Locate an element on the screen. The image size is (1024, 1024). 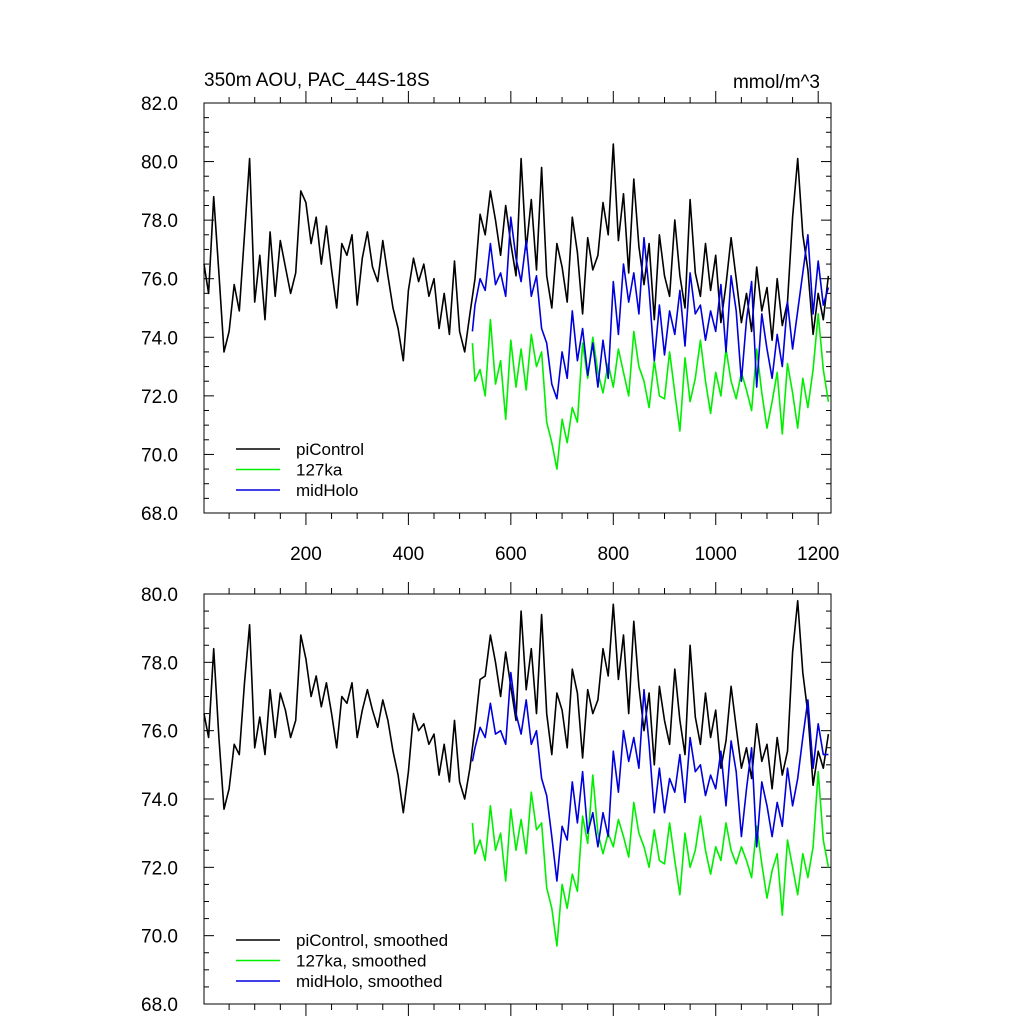
series-line-127ka is located at coordinates (650, 391).